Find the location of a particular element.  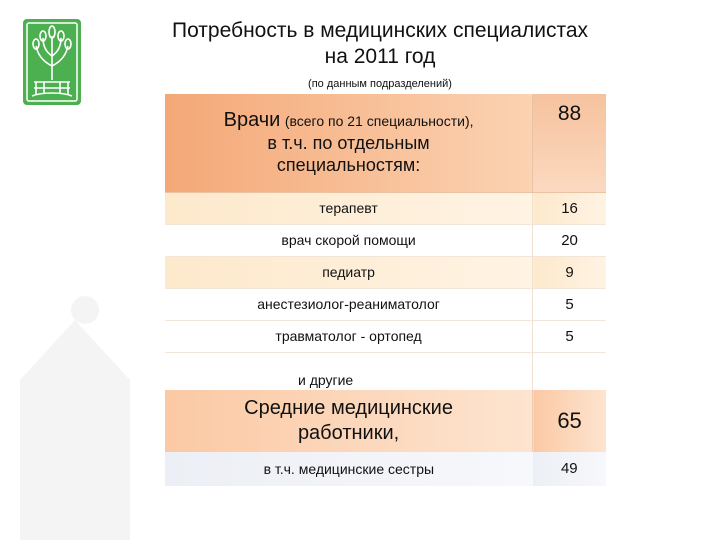

table-row: травматолог - ортопед 5 is located at coordinates (385, 336).